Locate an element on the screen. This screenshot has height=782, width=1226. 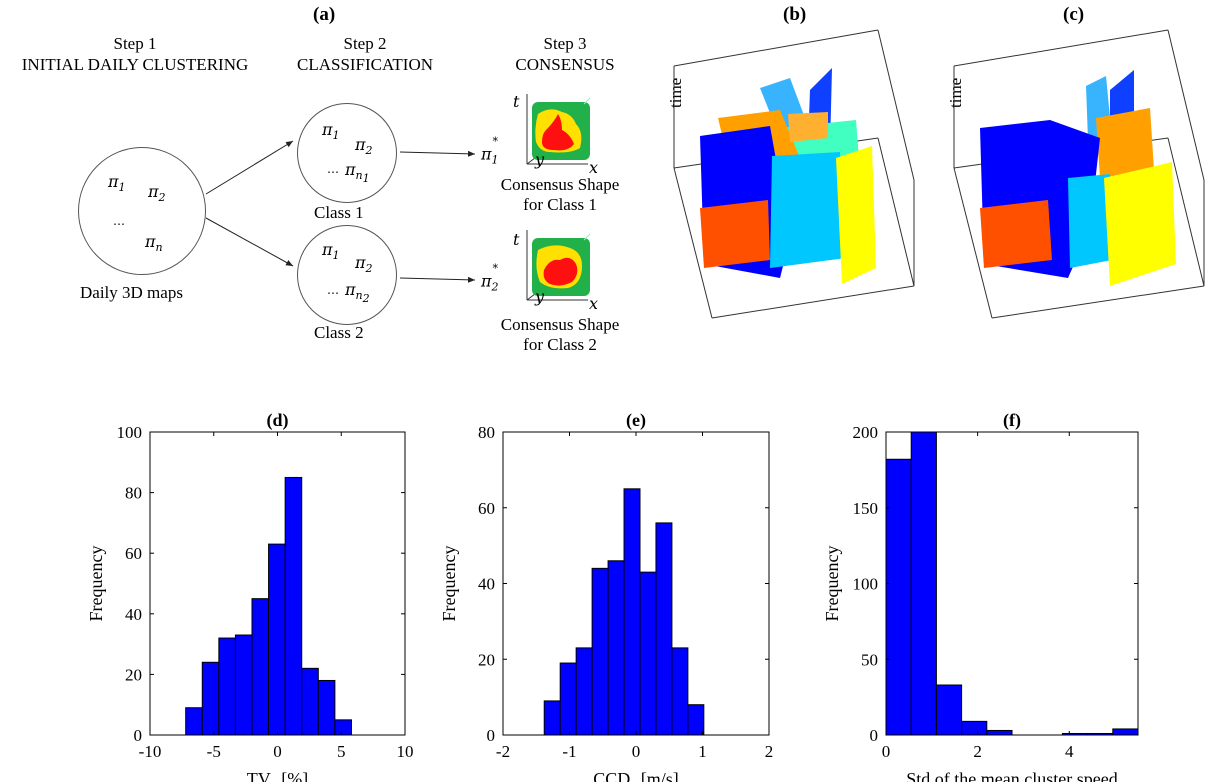
class2-circle is located at coordinates (347, 275).